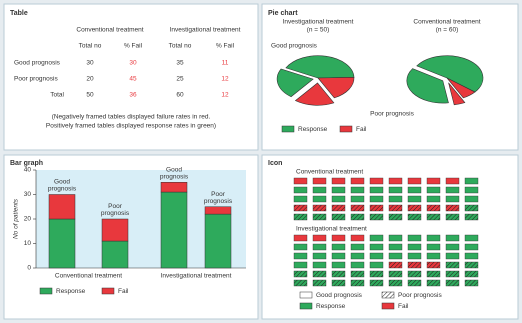 Image resolution: width=522 pixels, height=323 pixels. I want to click on cell: 12, so click(225, 79).